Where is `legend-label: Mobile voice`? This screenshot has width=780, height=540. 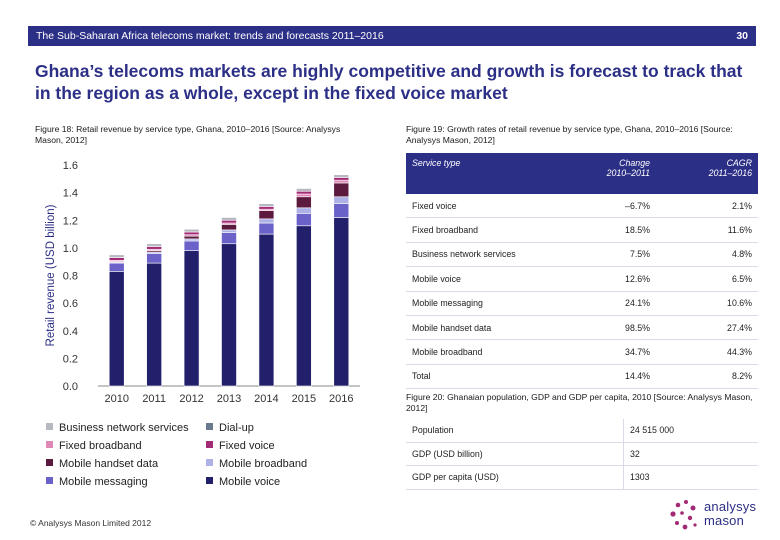 legend-label: Mobile voice is located at coordinates (250, 482).